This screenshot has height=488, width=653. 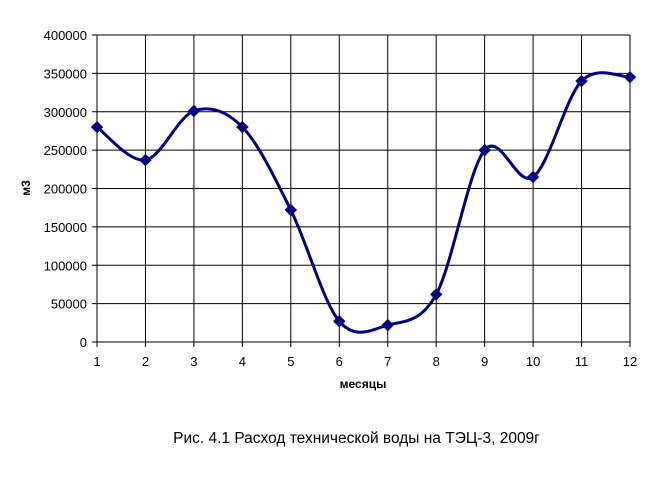 I want to click on y-tick-label: 400000, so click(x=65, y=35).